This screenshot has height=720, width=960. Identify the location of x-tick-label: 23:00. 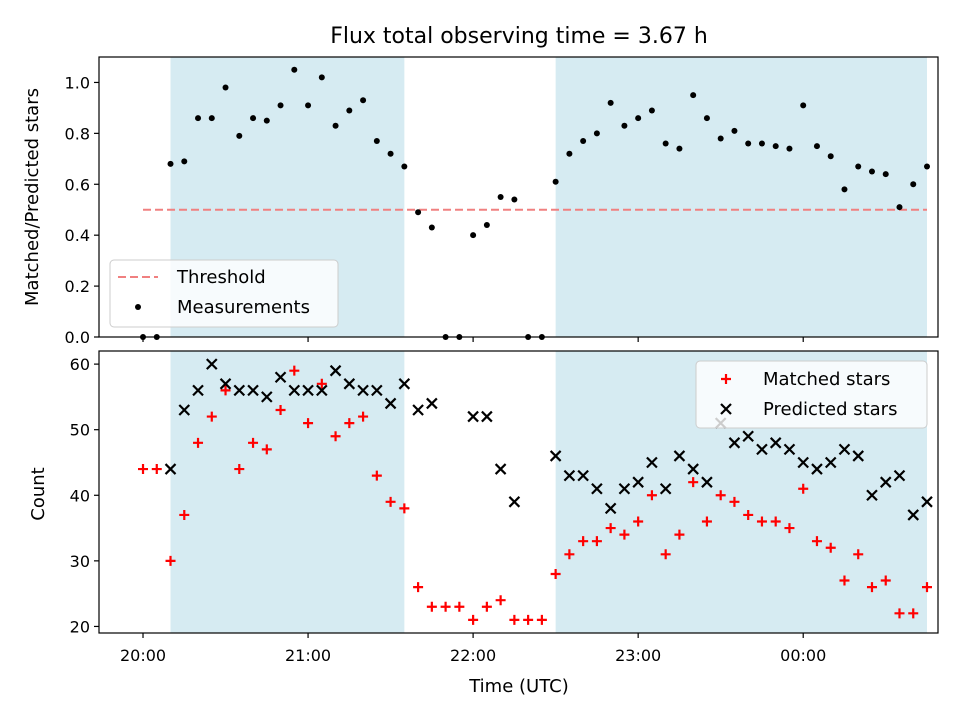
(638, 655).